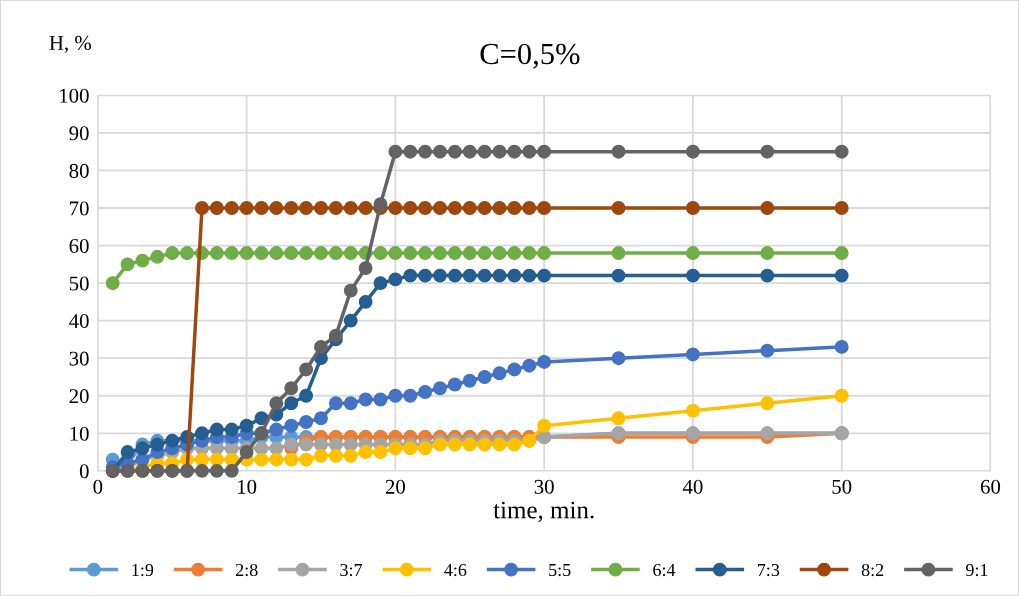 The width and height of the screenshot is (1019, 596). What do you see at coordinates (768, 570) in the screenshot?
I see `legend-label: 7:3` at bounding box center [768, 570].